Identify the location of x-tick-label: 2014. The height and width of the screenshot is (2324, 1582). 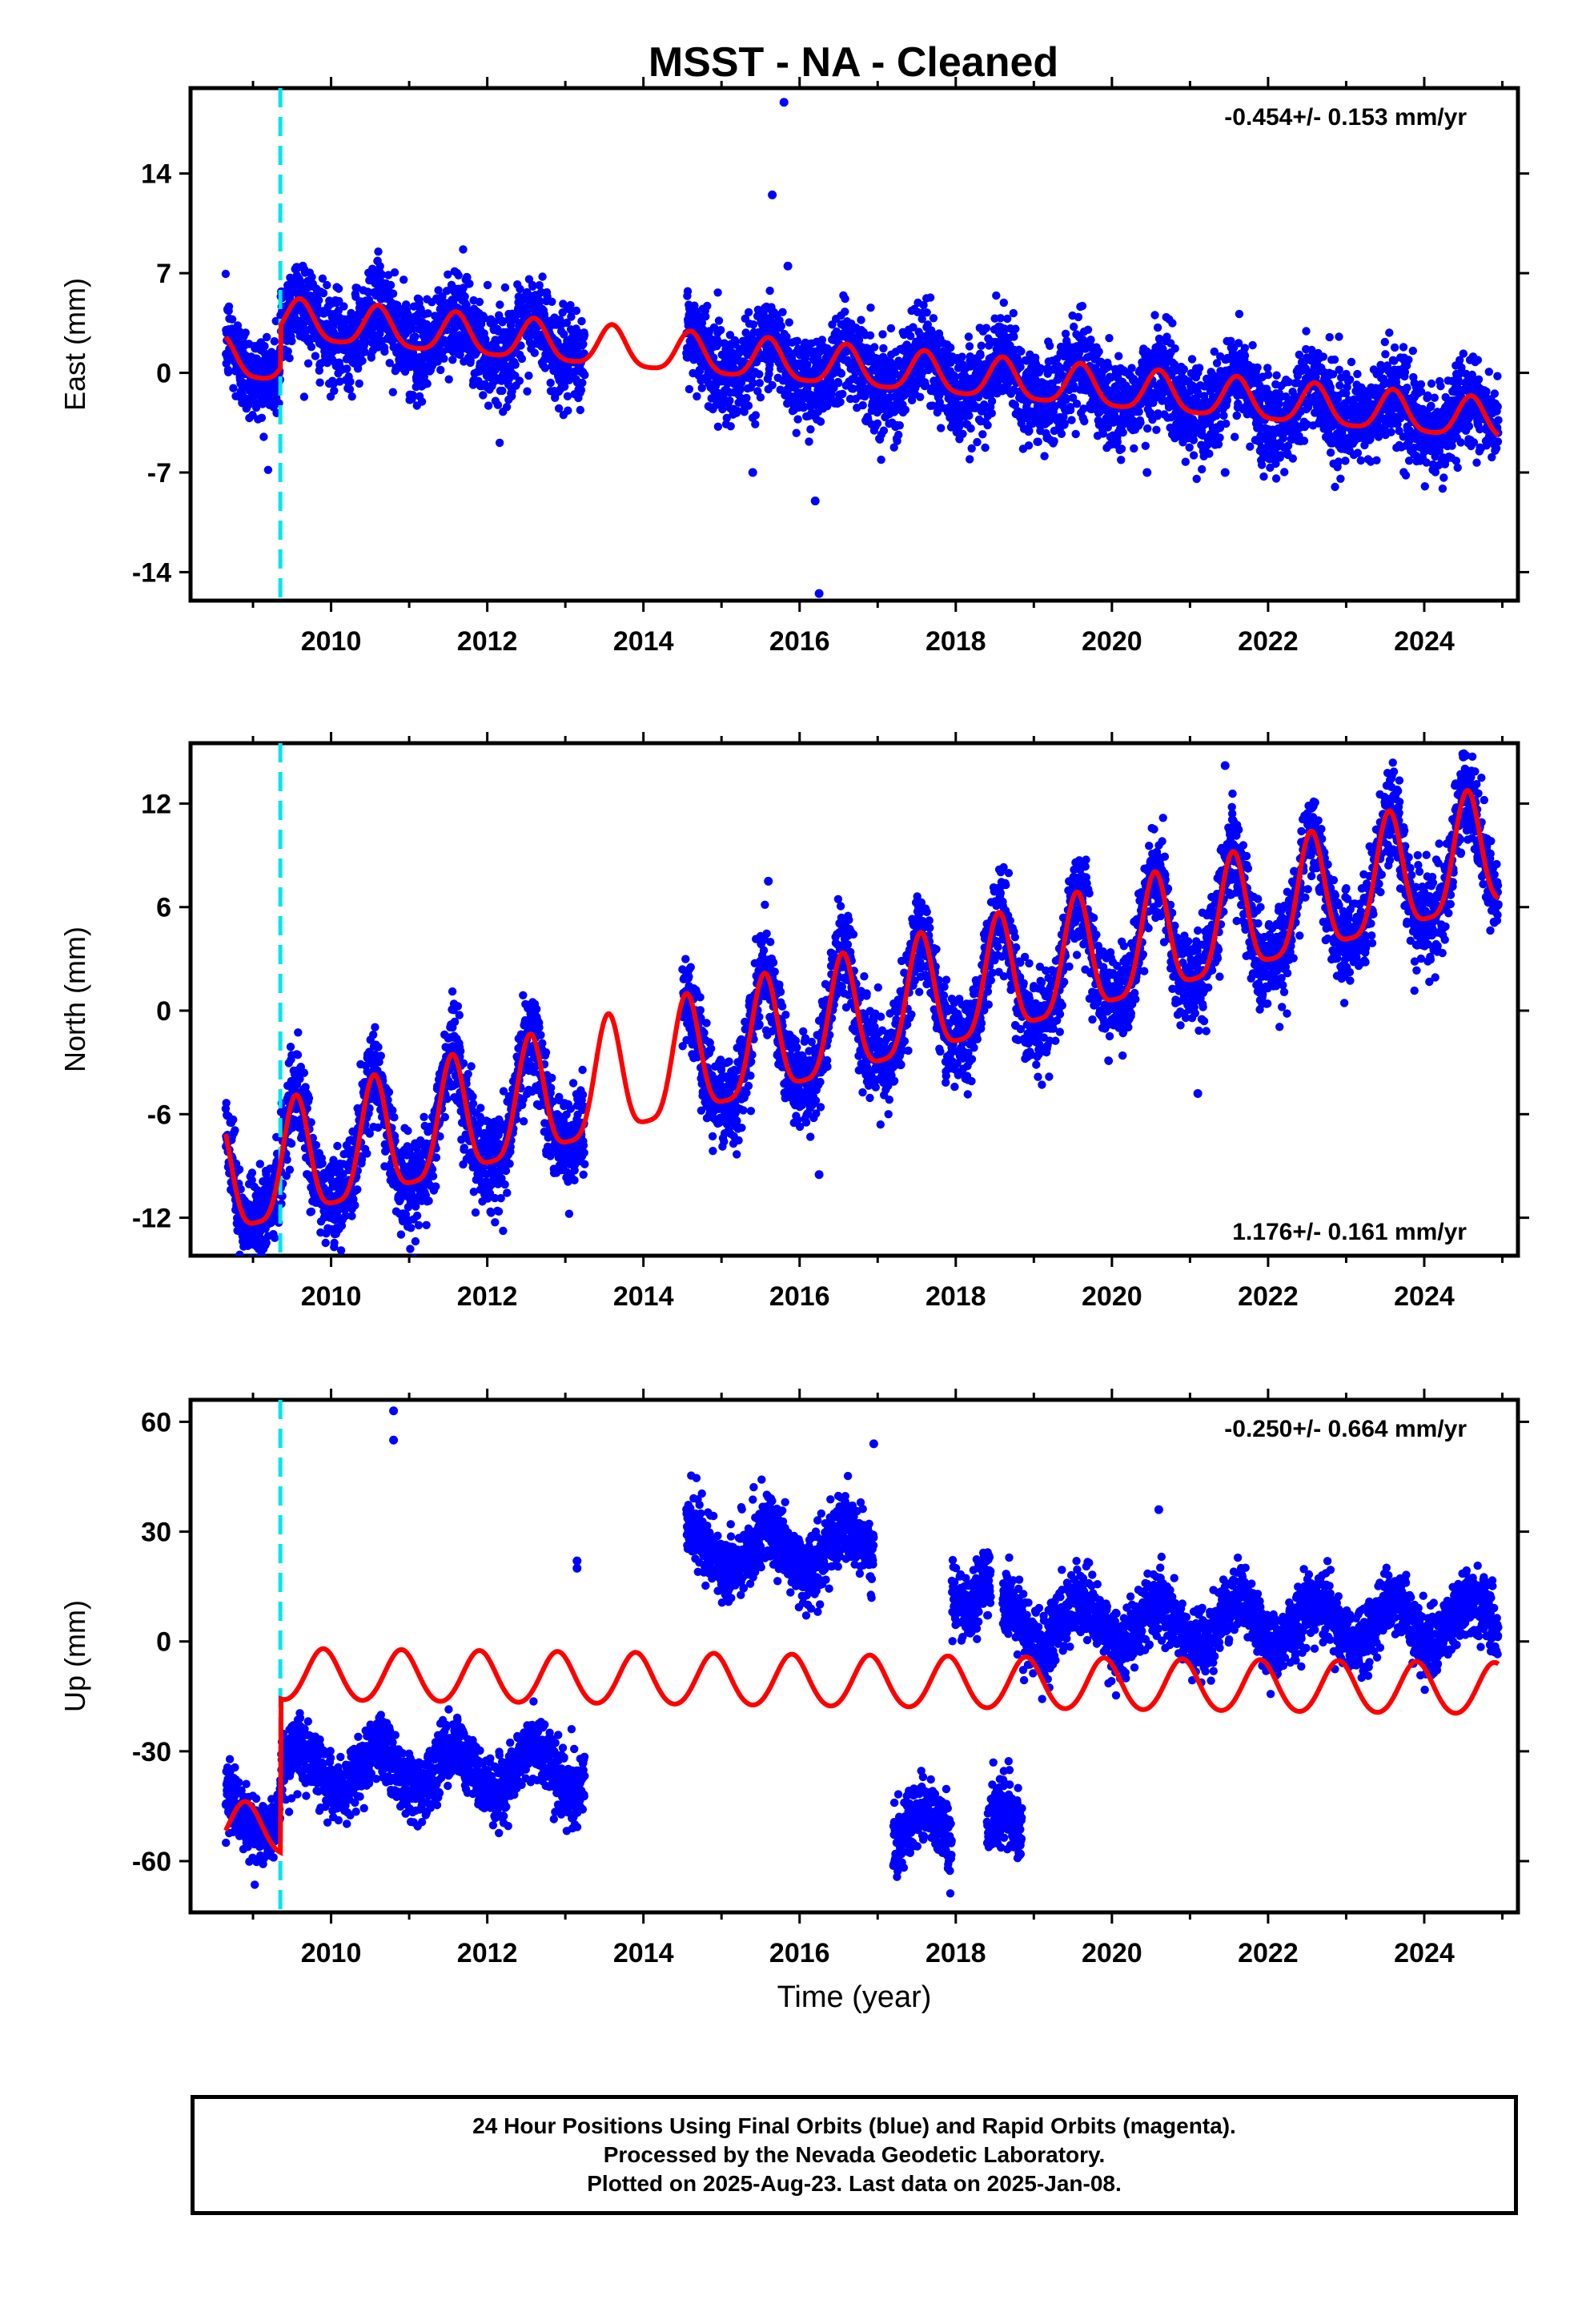
(643, 641).